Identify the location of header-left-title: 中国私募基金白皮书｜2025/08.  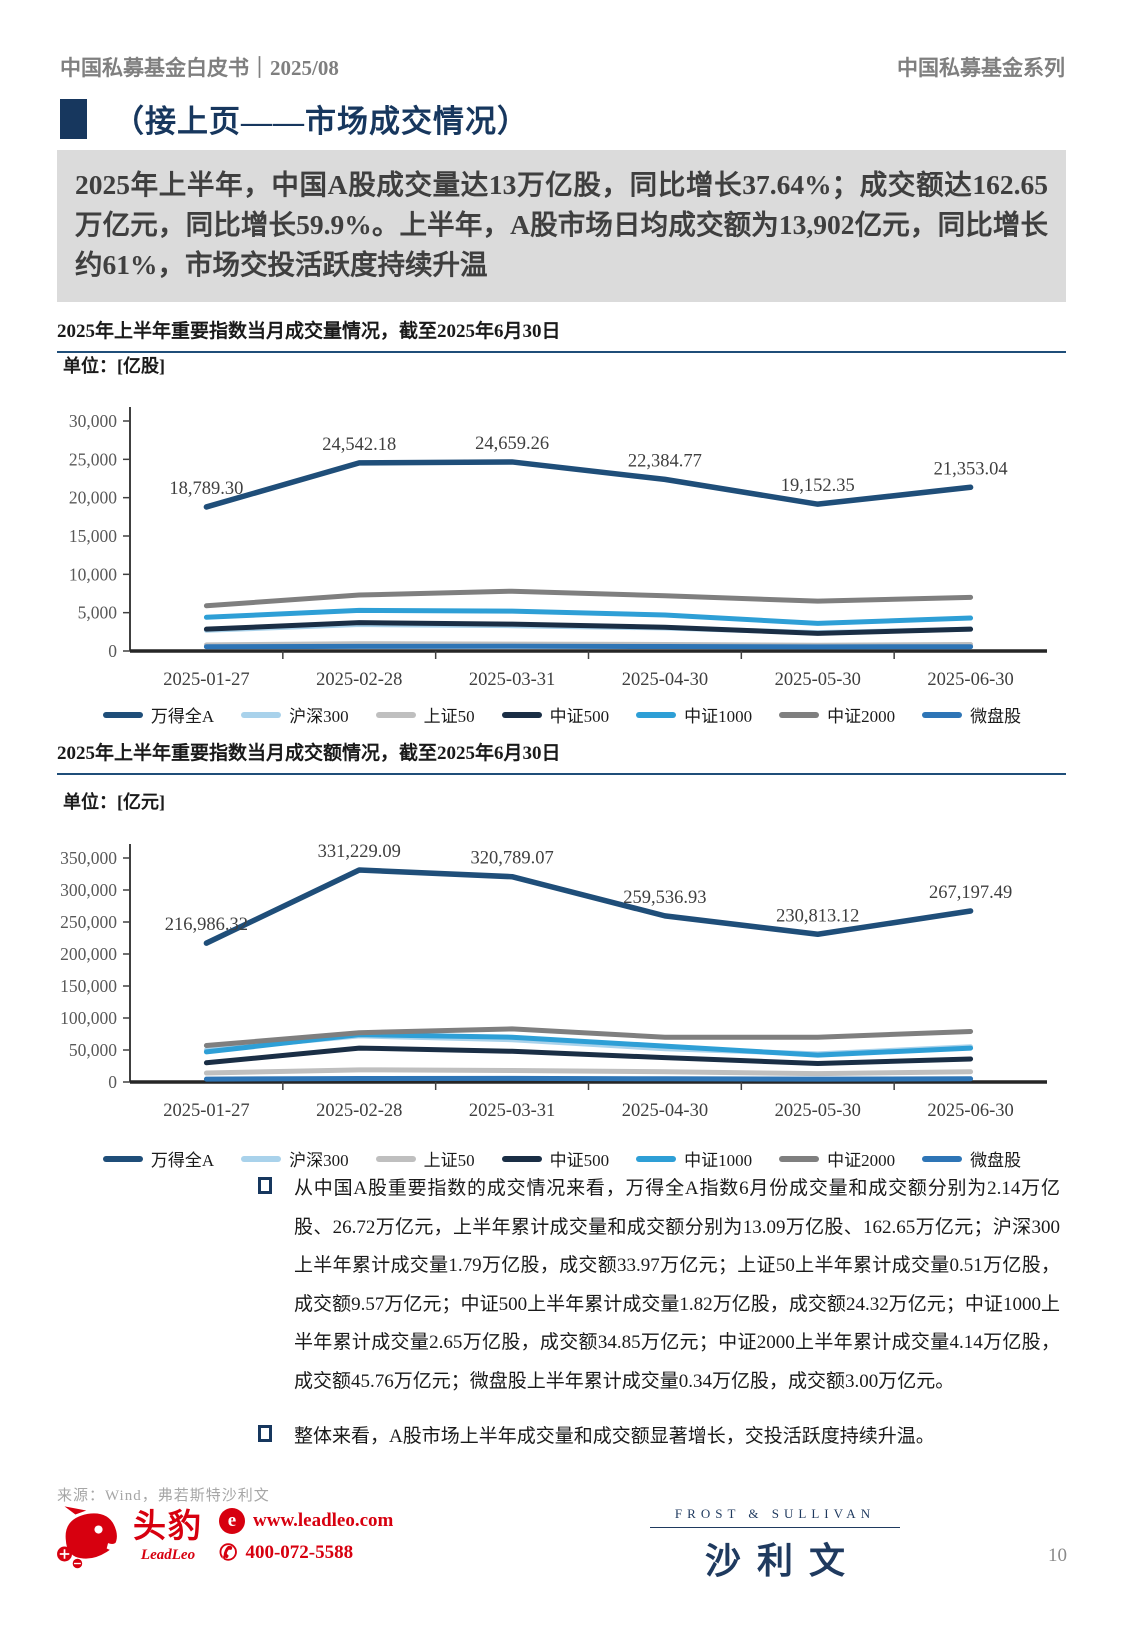
(199, 68).